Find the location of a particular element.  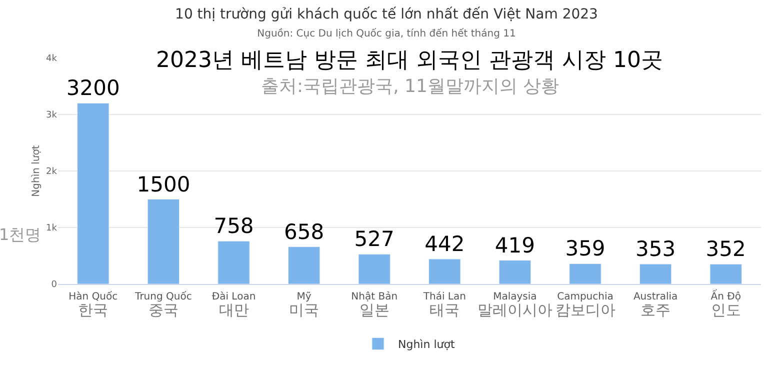

data-label: 1500 is located at coordinates (163, 184).